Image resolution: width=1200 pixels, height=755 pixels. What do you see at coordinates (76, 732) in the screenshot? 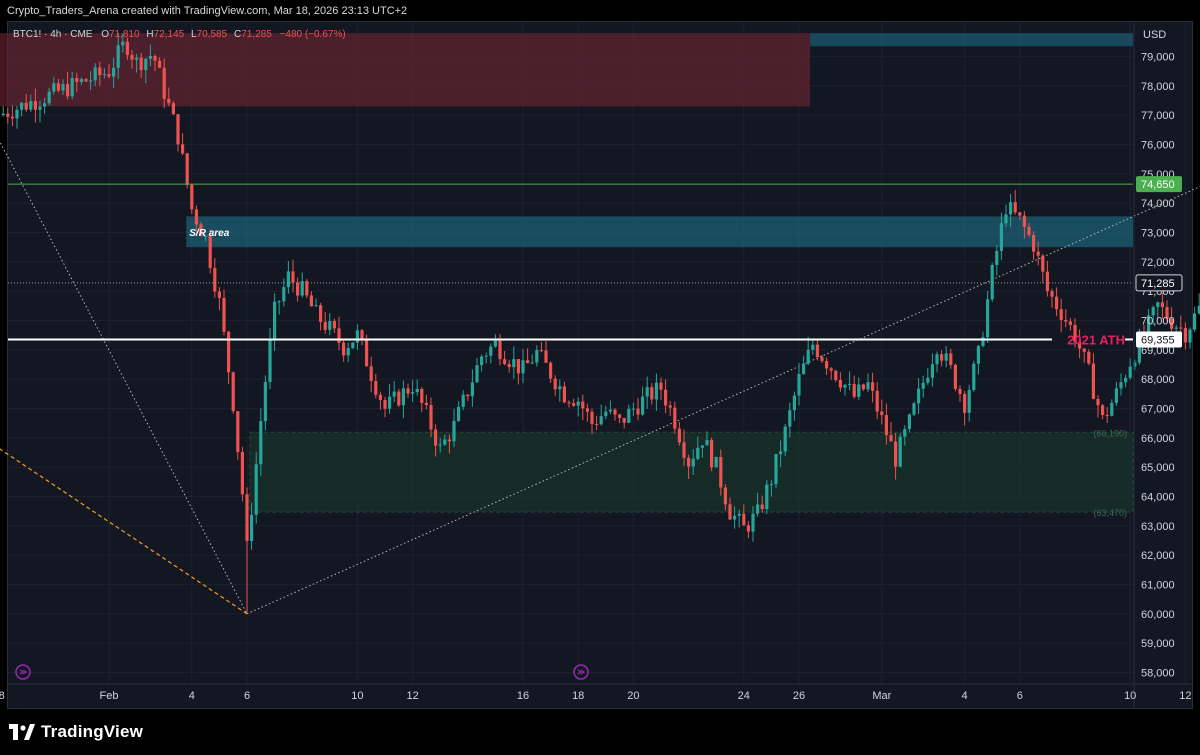
I see `tradingview-brand: TradingView` at bounding box center [76, 732].